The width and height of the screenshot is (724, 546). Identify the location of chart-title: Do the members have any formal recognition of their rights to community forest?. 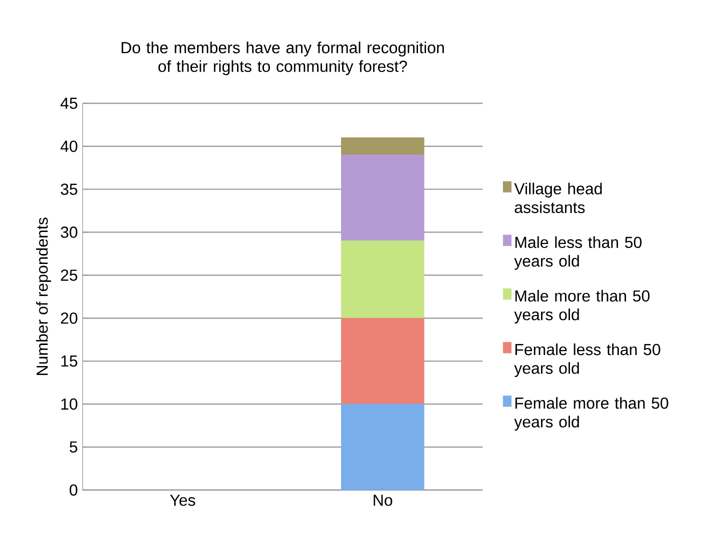
(283, 59).